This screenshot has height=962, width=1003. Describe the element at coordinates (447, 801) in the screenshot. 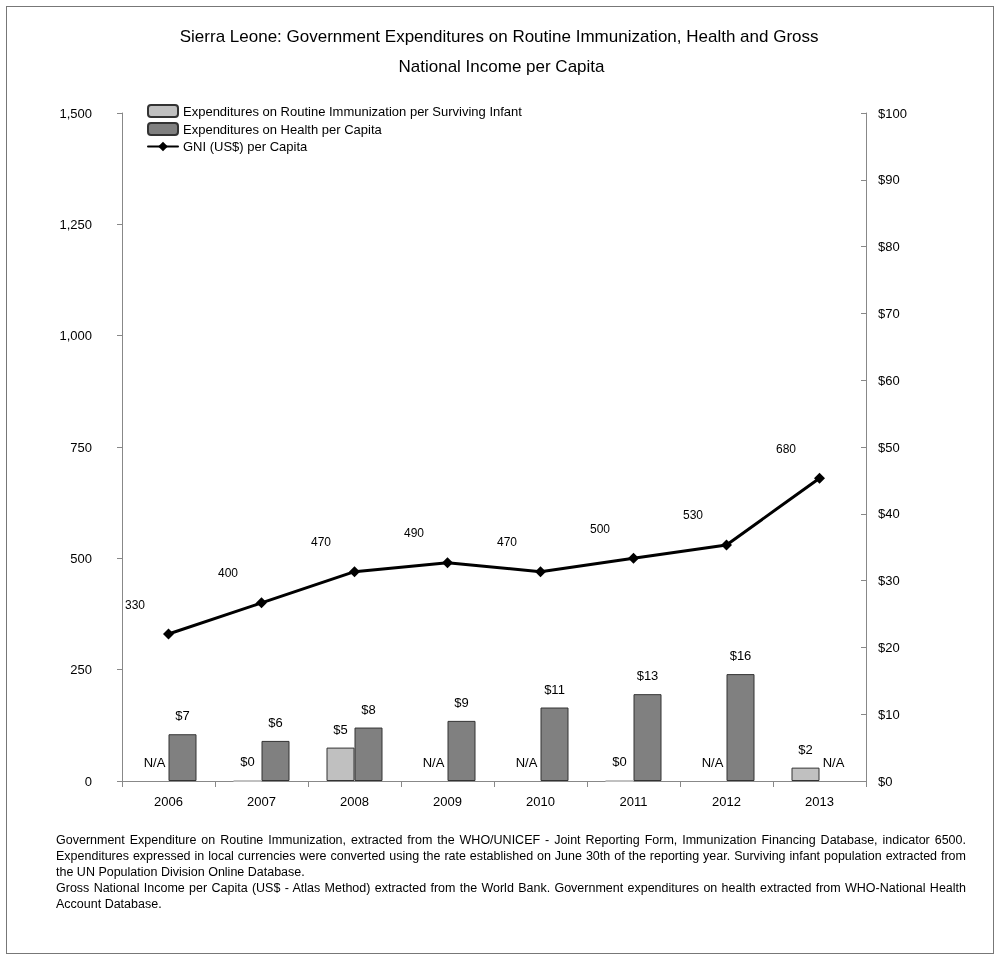

I see `x-tick-label: 2009` at that location.